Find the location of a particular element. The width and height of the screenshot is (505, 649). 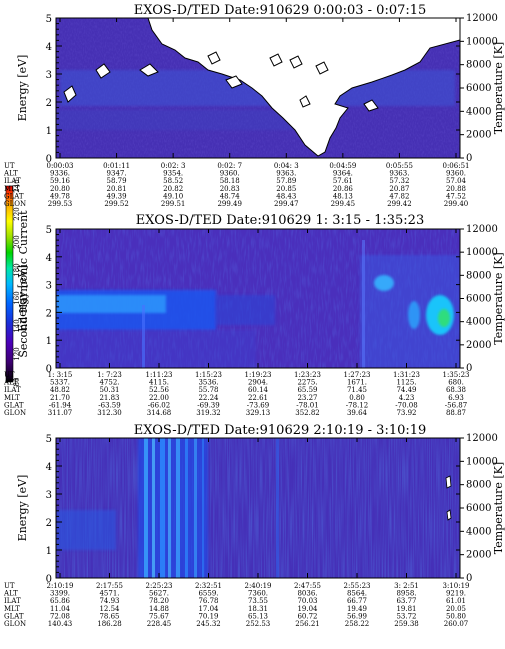

table-cell: 57.89 is located at coordinates (286, 181).